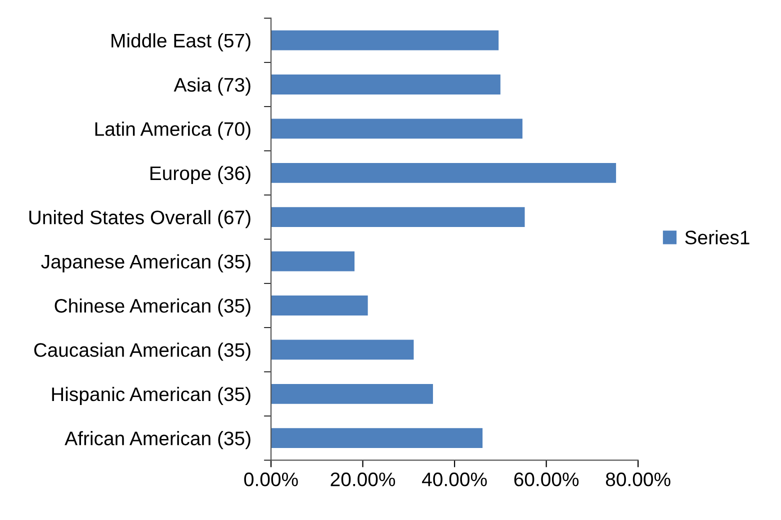  Describe the element at coordinates (181, 42) in the screenshot. I see `y-tick-label: Middle East (57)` at that location.